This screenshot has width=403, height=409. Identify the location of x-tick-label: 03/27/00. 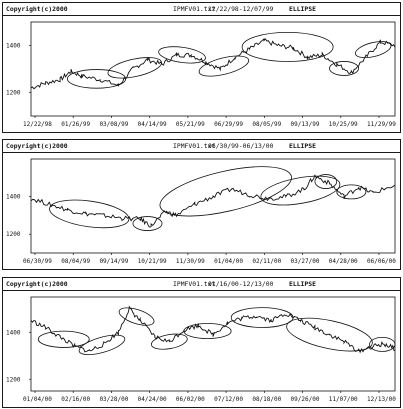
(305, 261).